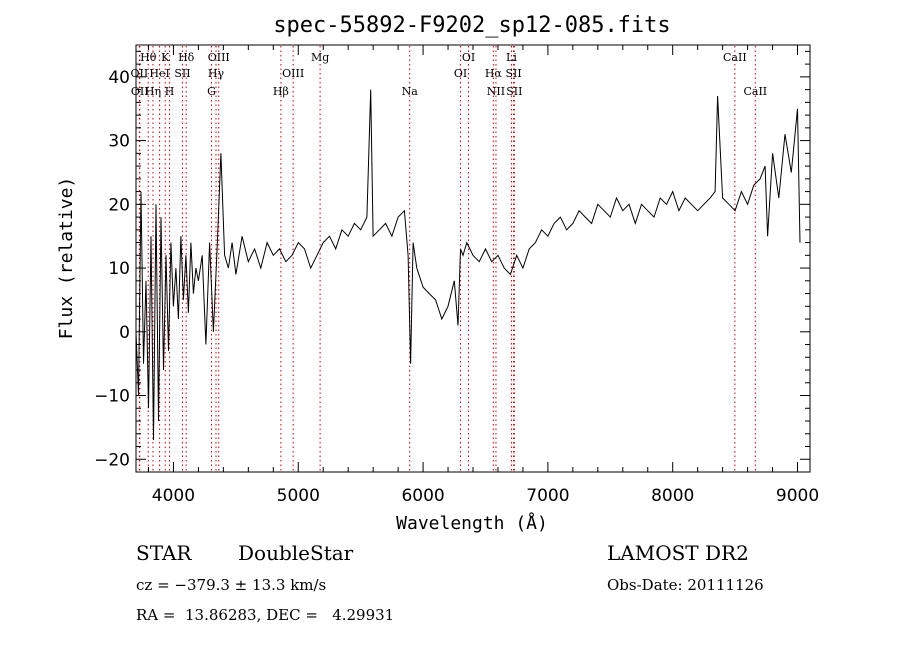  I want to click on line-marker-label-10: Hγ, so click(216, 73).